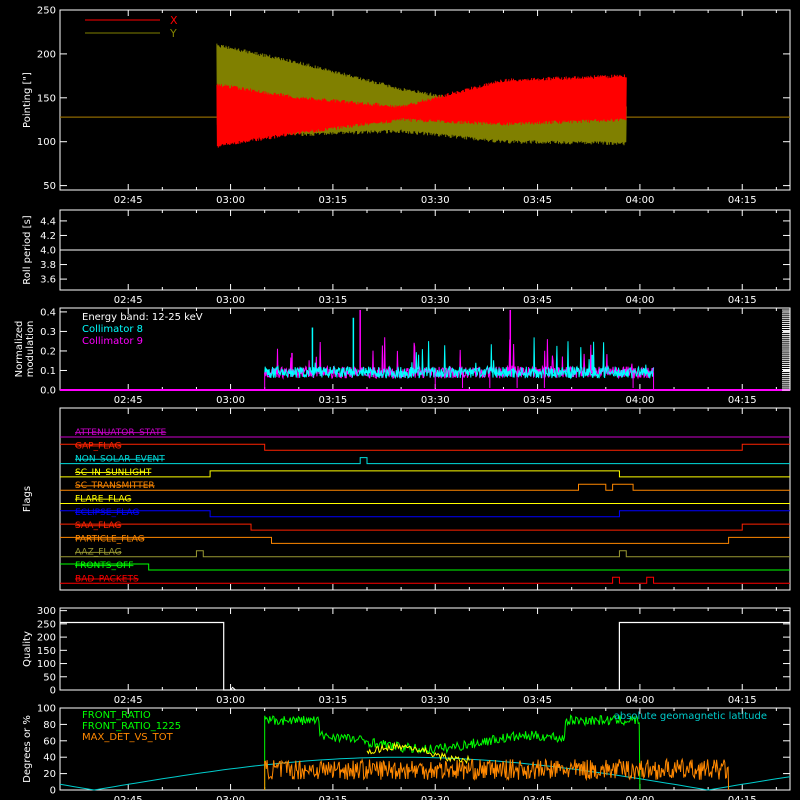 This screenshot has height=800, width=800. Describe the element at coordinates (98, 526) in the screenshot. I see `flag-label: SAA_FLAG` at that location.